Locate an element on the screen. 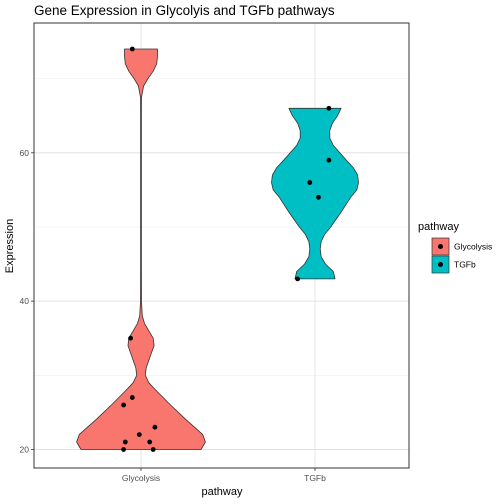  legend: pathway Glycolysis TGFb is located at coordinates (455, 247).